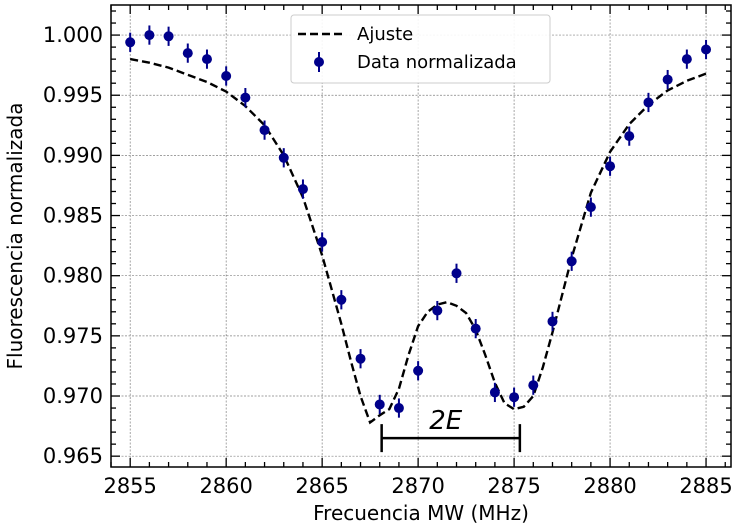 This screenshot has height=529, width=738. Describe the element at coordinates (15, 236) in the screenshot. I see `y-axis-label: Fluorescencia normalizada` at that location.